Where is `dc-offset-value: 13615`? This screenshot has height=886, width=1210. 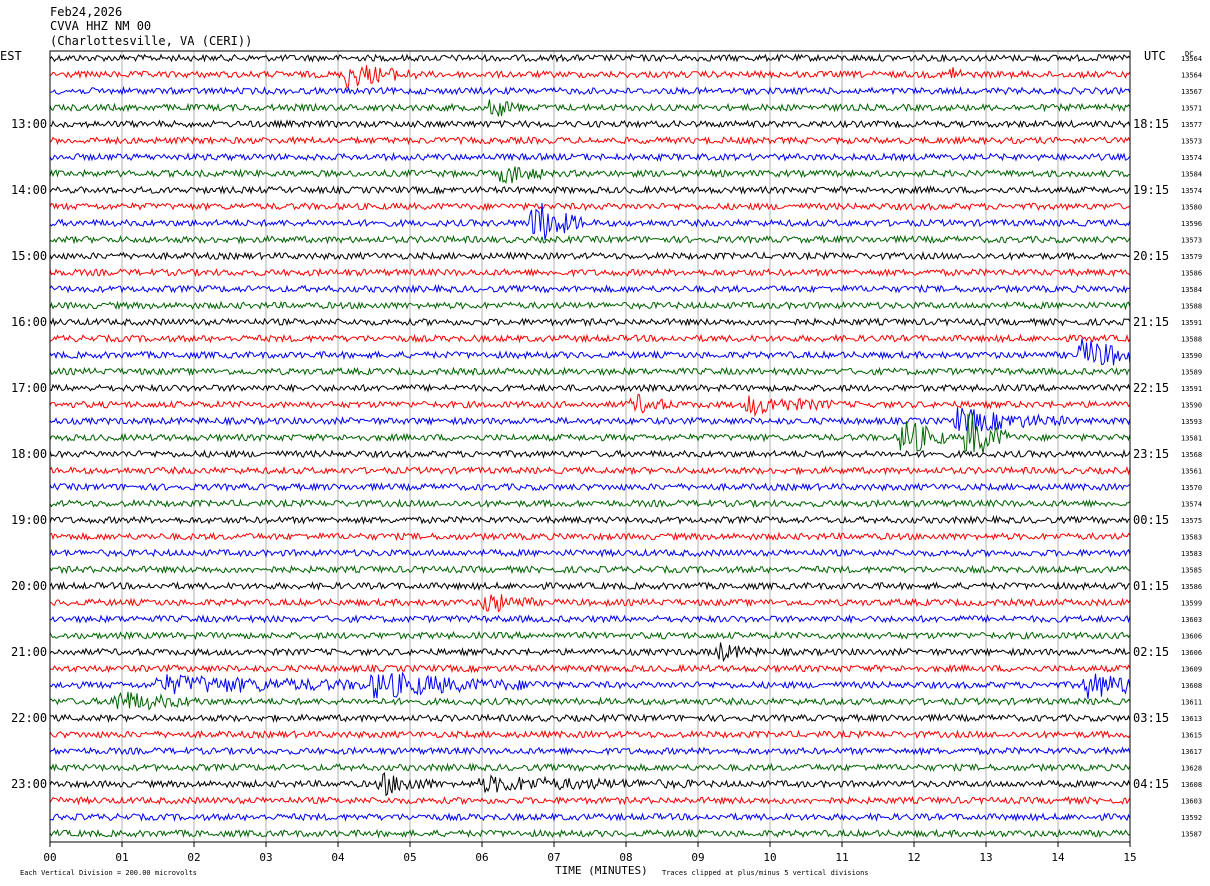
dc-offset-value: 13615 is located at coordinates (1191, 736).